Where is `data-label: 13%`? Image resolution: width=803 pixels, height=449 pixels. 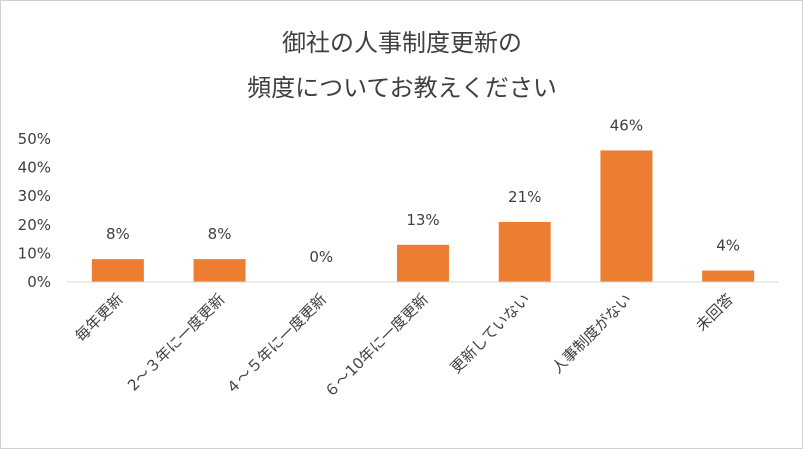
data-label: 13% is located at coordinates (422, 220).